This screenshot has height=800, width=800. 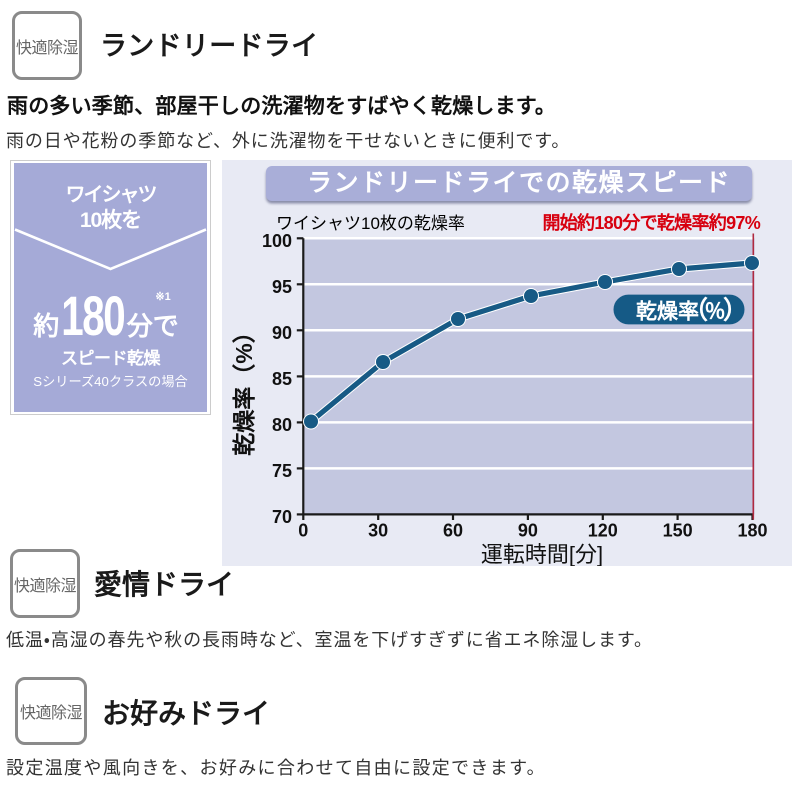 What do you see at coordinates (378, 531) in the screenshot?
I see `svg-text: 30` at bounding box center [378, 531].